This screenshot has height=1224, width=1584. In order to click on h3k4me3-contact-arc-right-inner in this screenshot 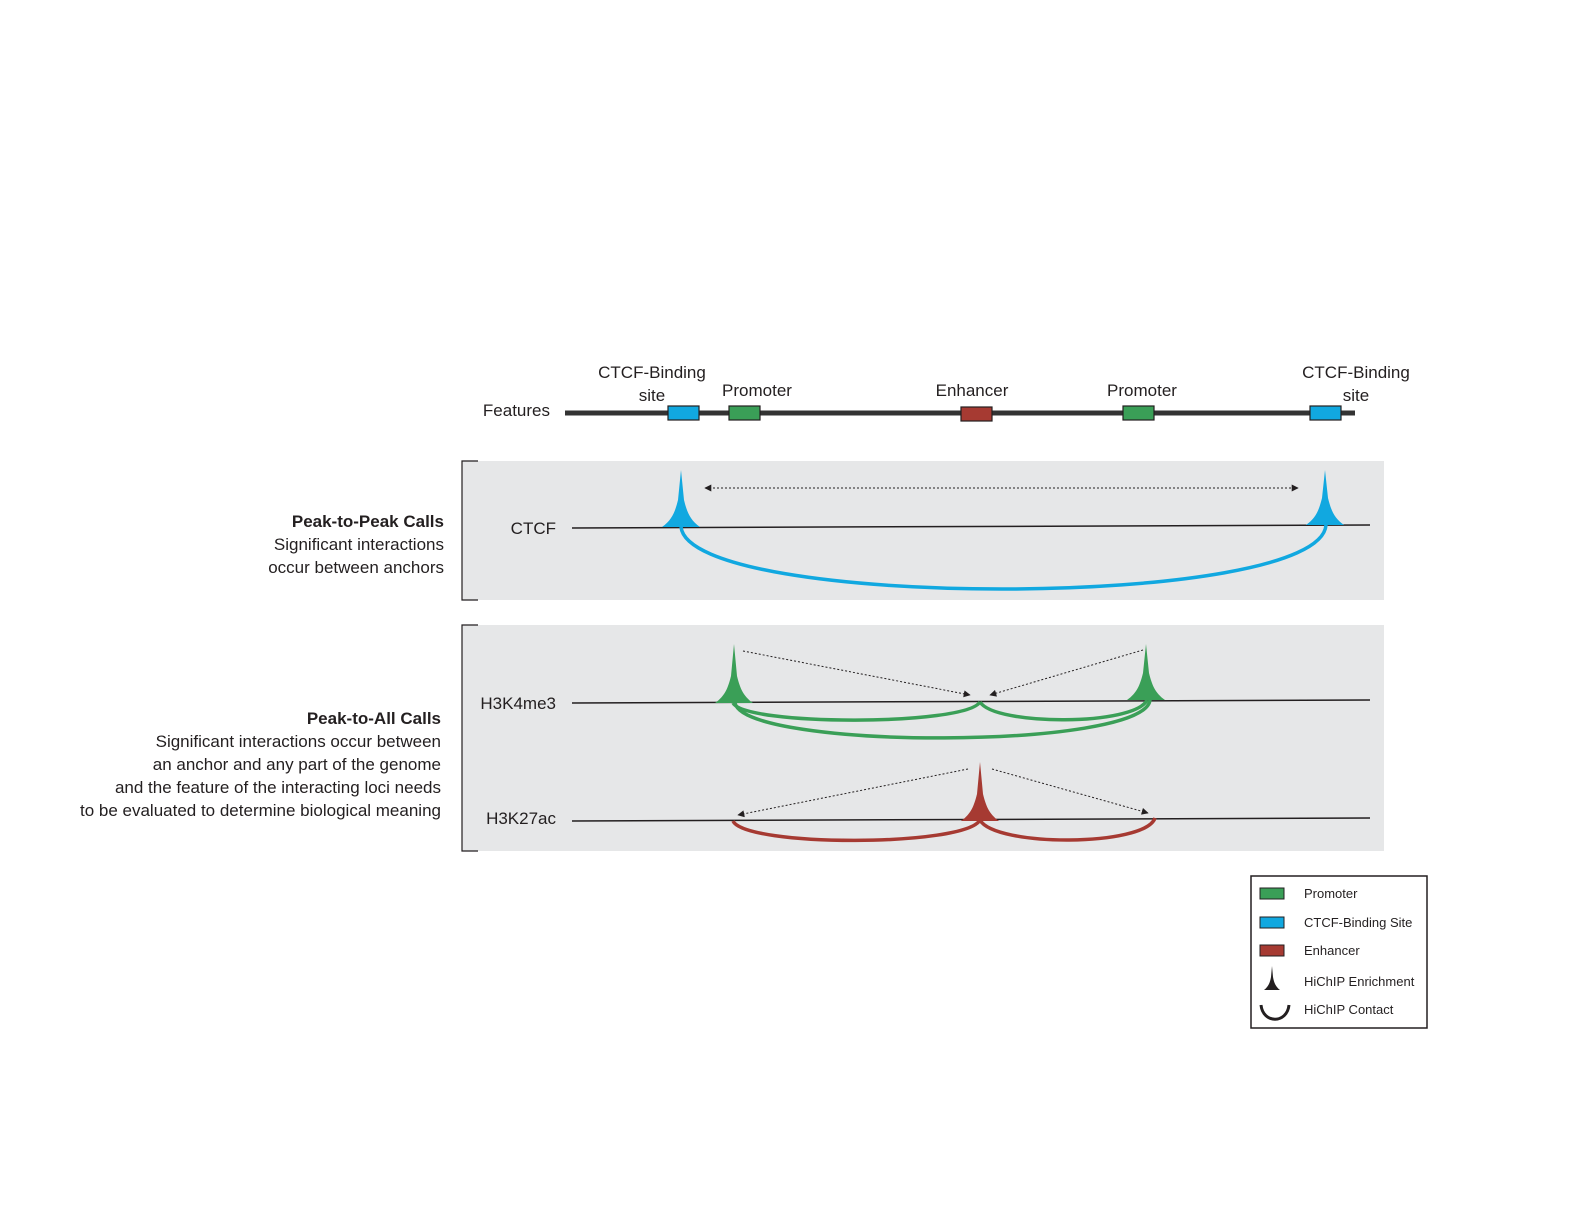, I will do `click(1063, 710)`.